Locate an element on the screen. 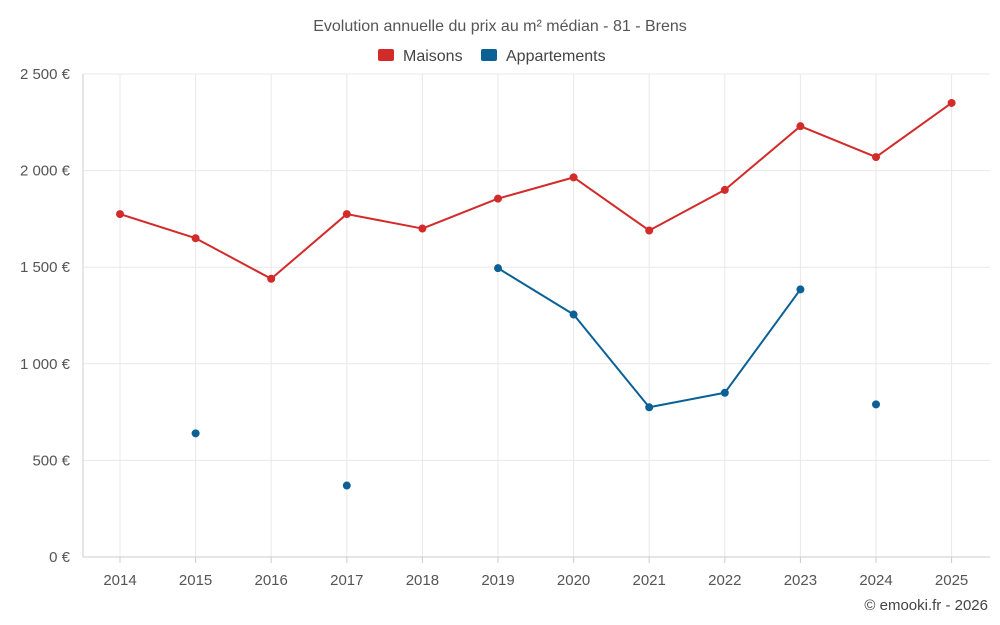  credit-text: © emooki.fr - 2026 is located at coordinates (926, 605).